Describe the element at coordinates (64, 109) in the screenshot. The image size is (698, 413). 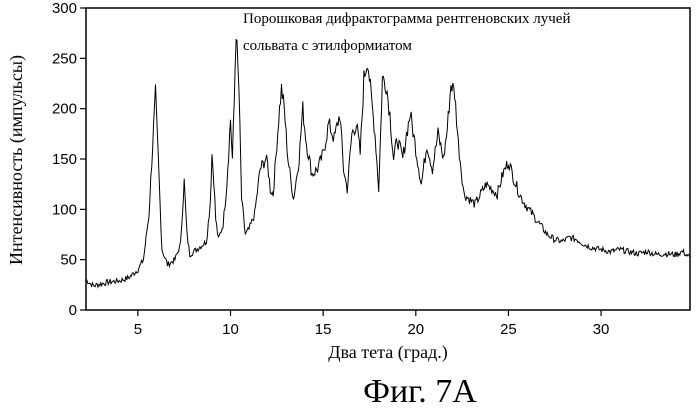
I see `y-tick-label: 200` at that location.